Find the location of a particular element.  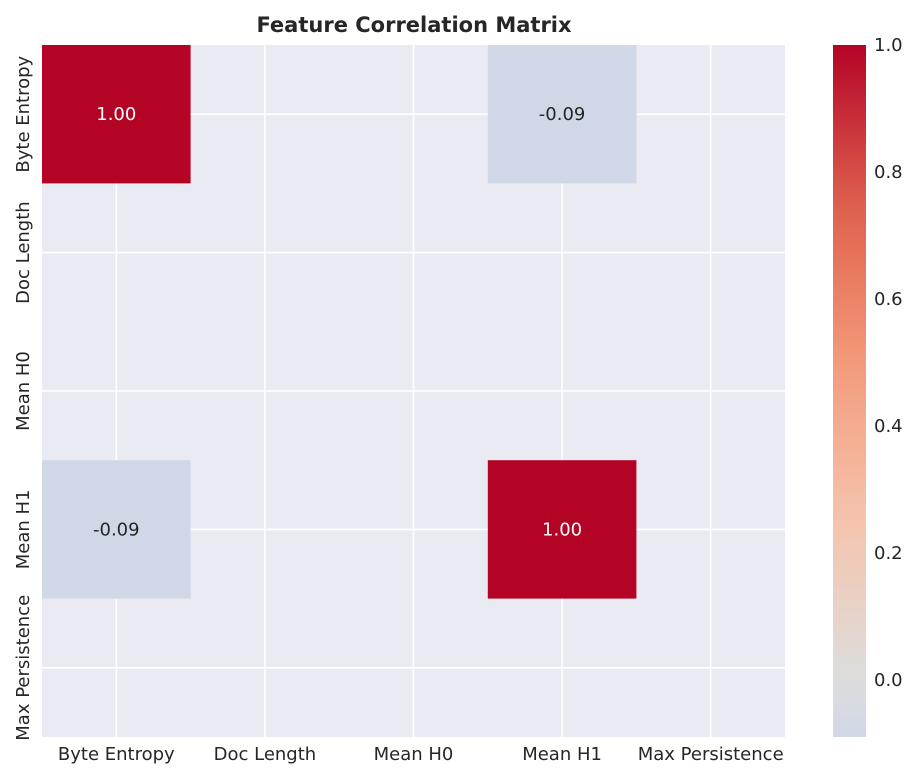

y-tick-label: Doc Length is located at coordinates (23, 252).